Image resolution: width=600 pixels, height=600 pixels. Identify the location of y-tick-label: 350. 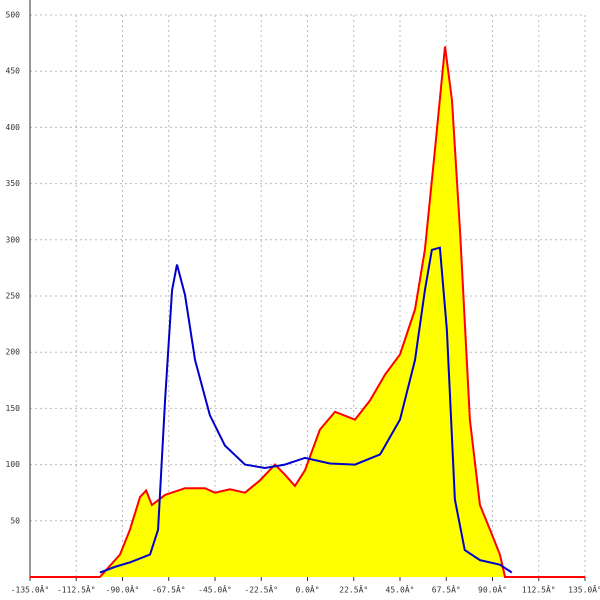
(13, 183).